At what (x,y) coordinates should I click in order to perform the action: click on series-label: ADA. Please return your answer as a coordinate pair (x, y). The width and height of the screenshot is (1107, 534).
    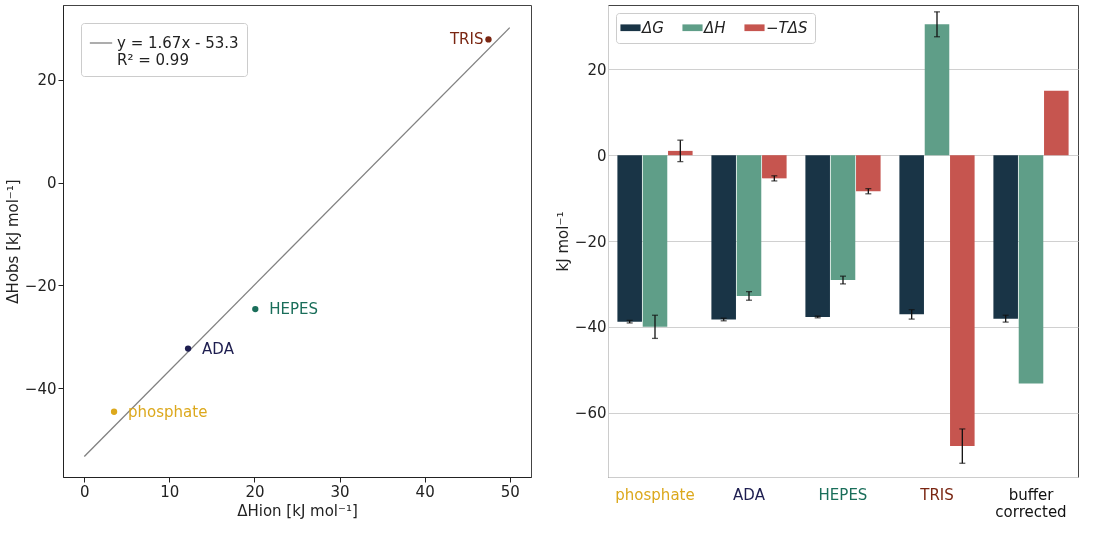
    Looking at the image, I should click on (218, 348).